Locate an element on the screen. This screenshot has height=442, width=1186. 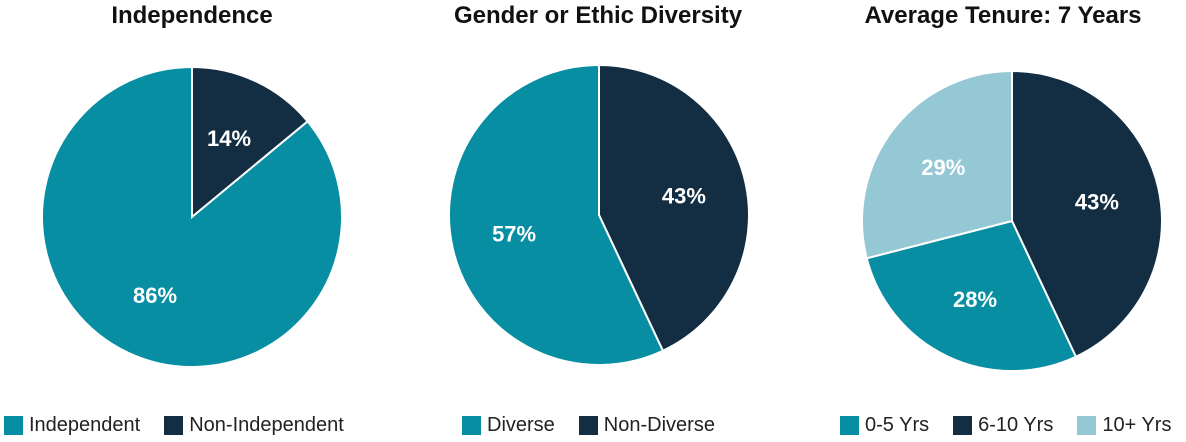
legend-item: Non-Diverse is located at coordinates (646, 425).